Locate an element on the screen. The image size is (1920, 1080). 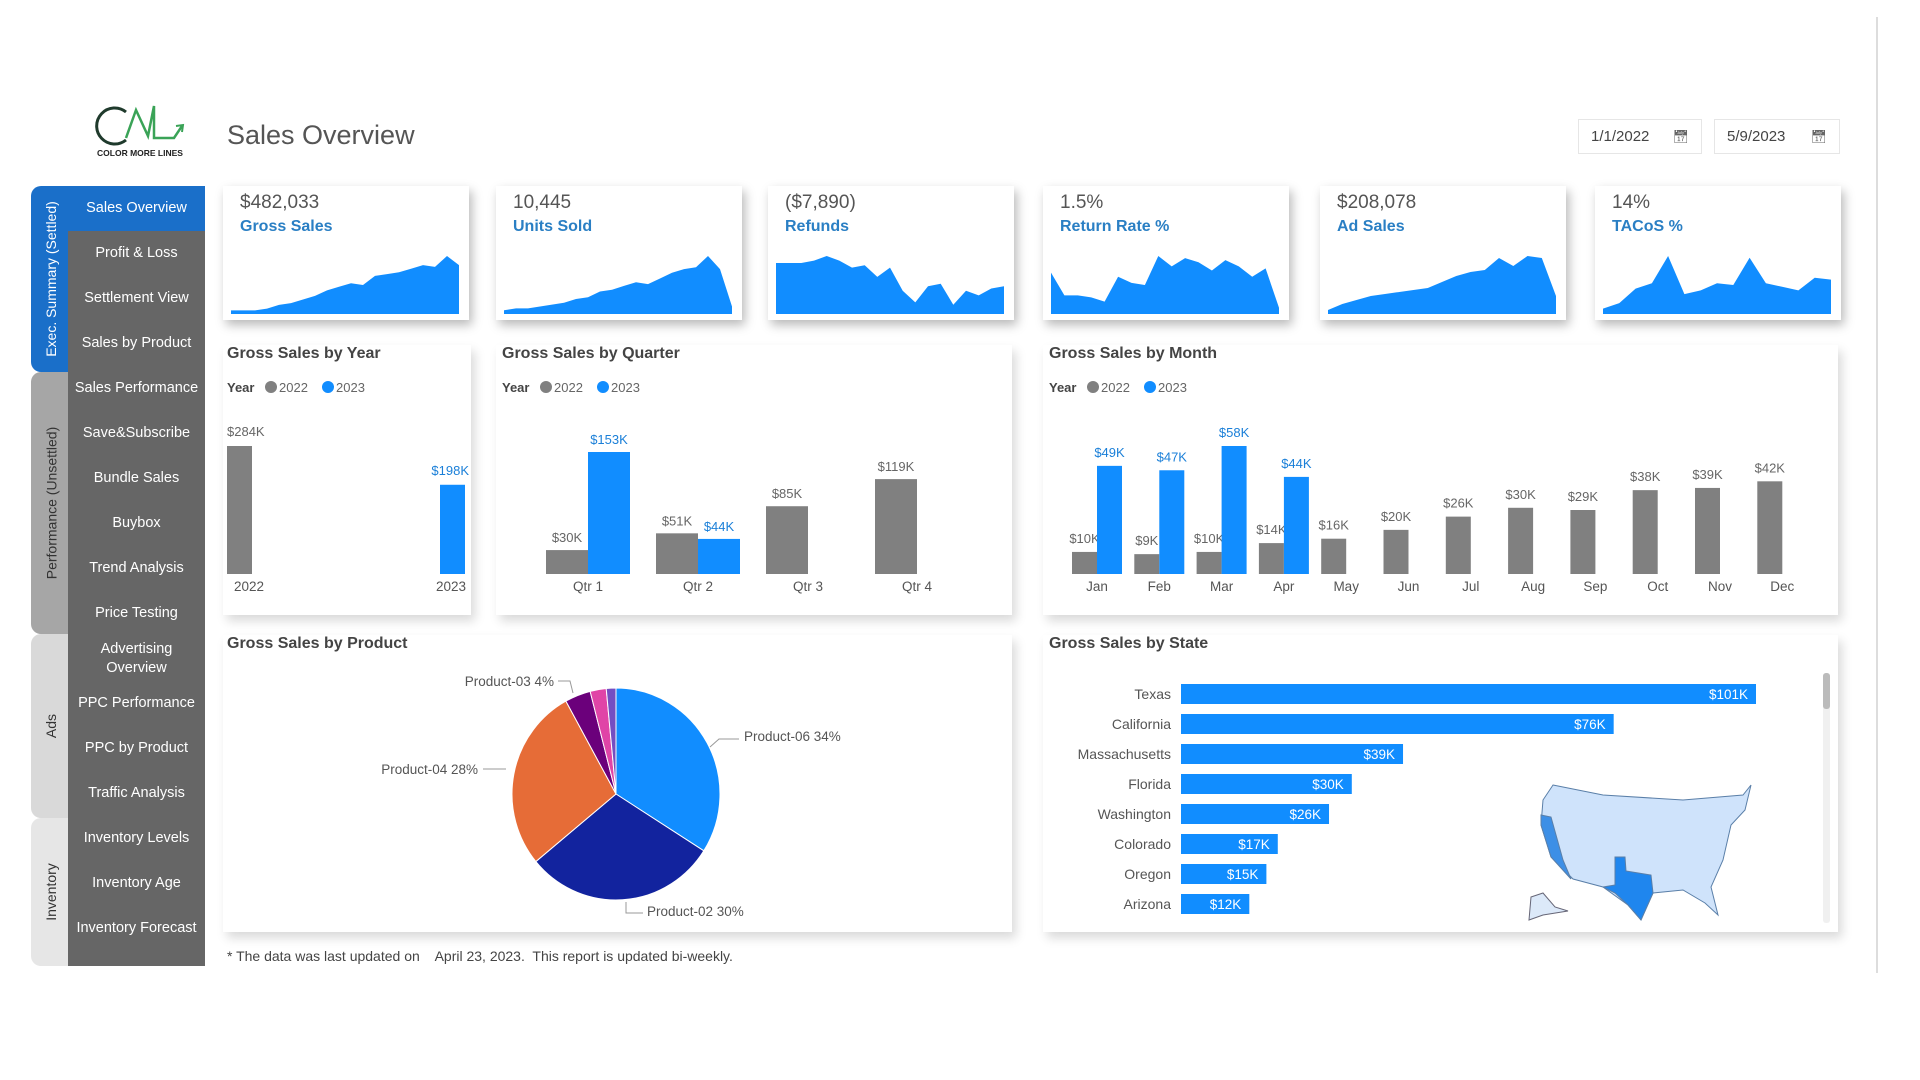
leader-line is located at coordinates (724, 743).